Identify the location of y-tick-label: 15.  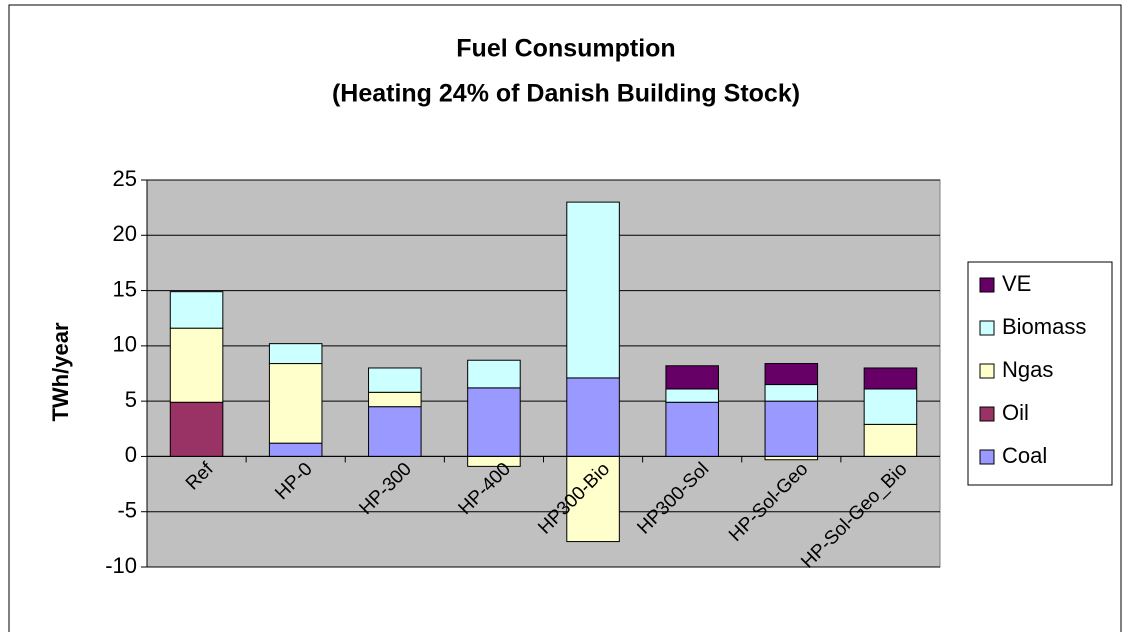
(125, 288).